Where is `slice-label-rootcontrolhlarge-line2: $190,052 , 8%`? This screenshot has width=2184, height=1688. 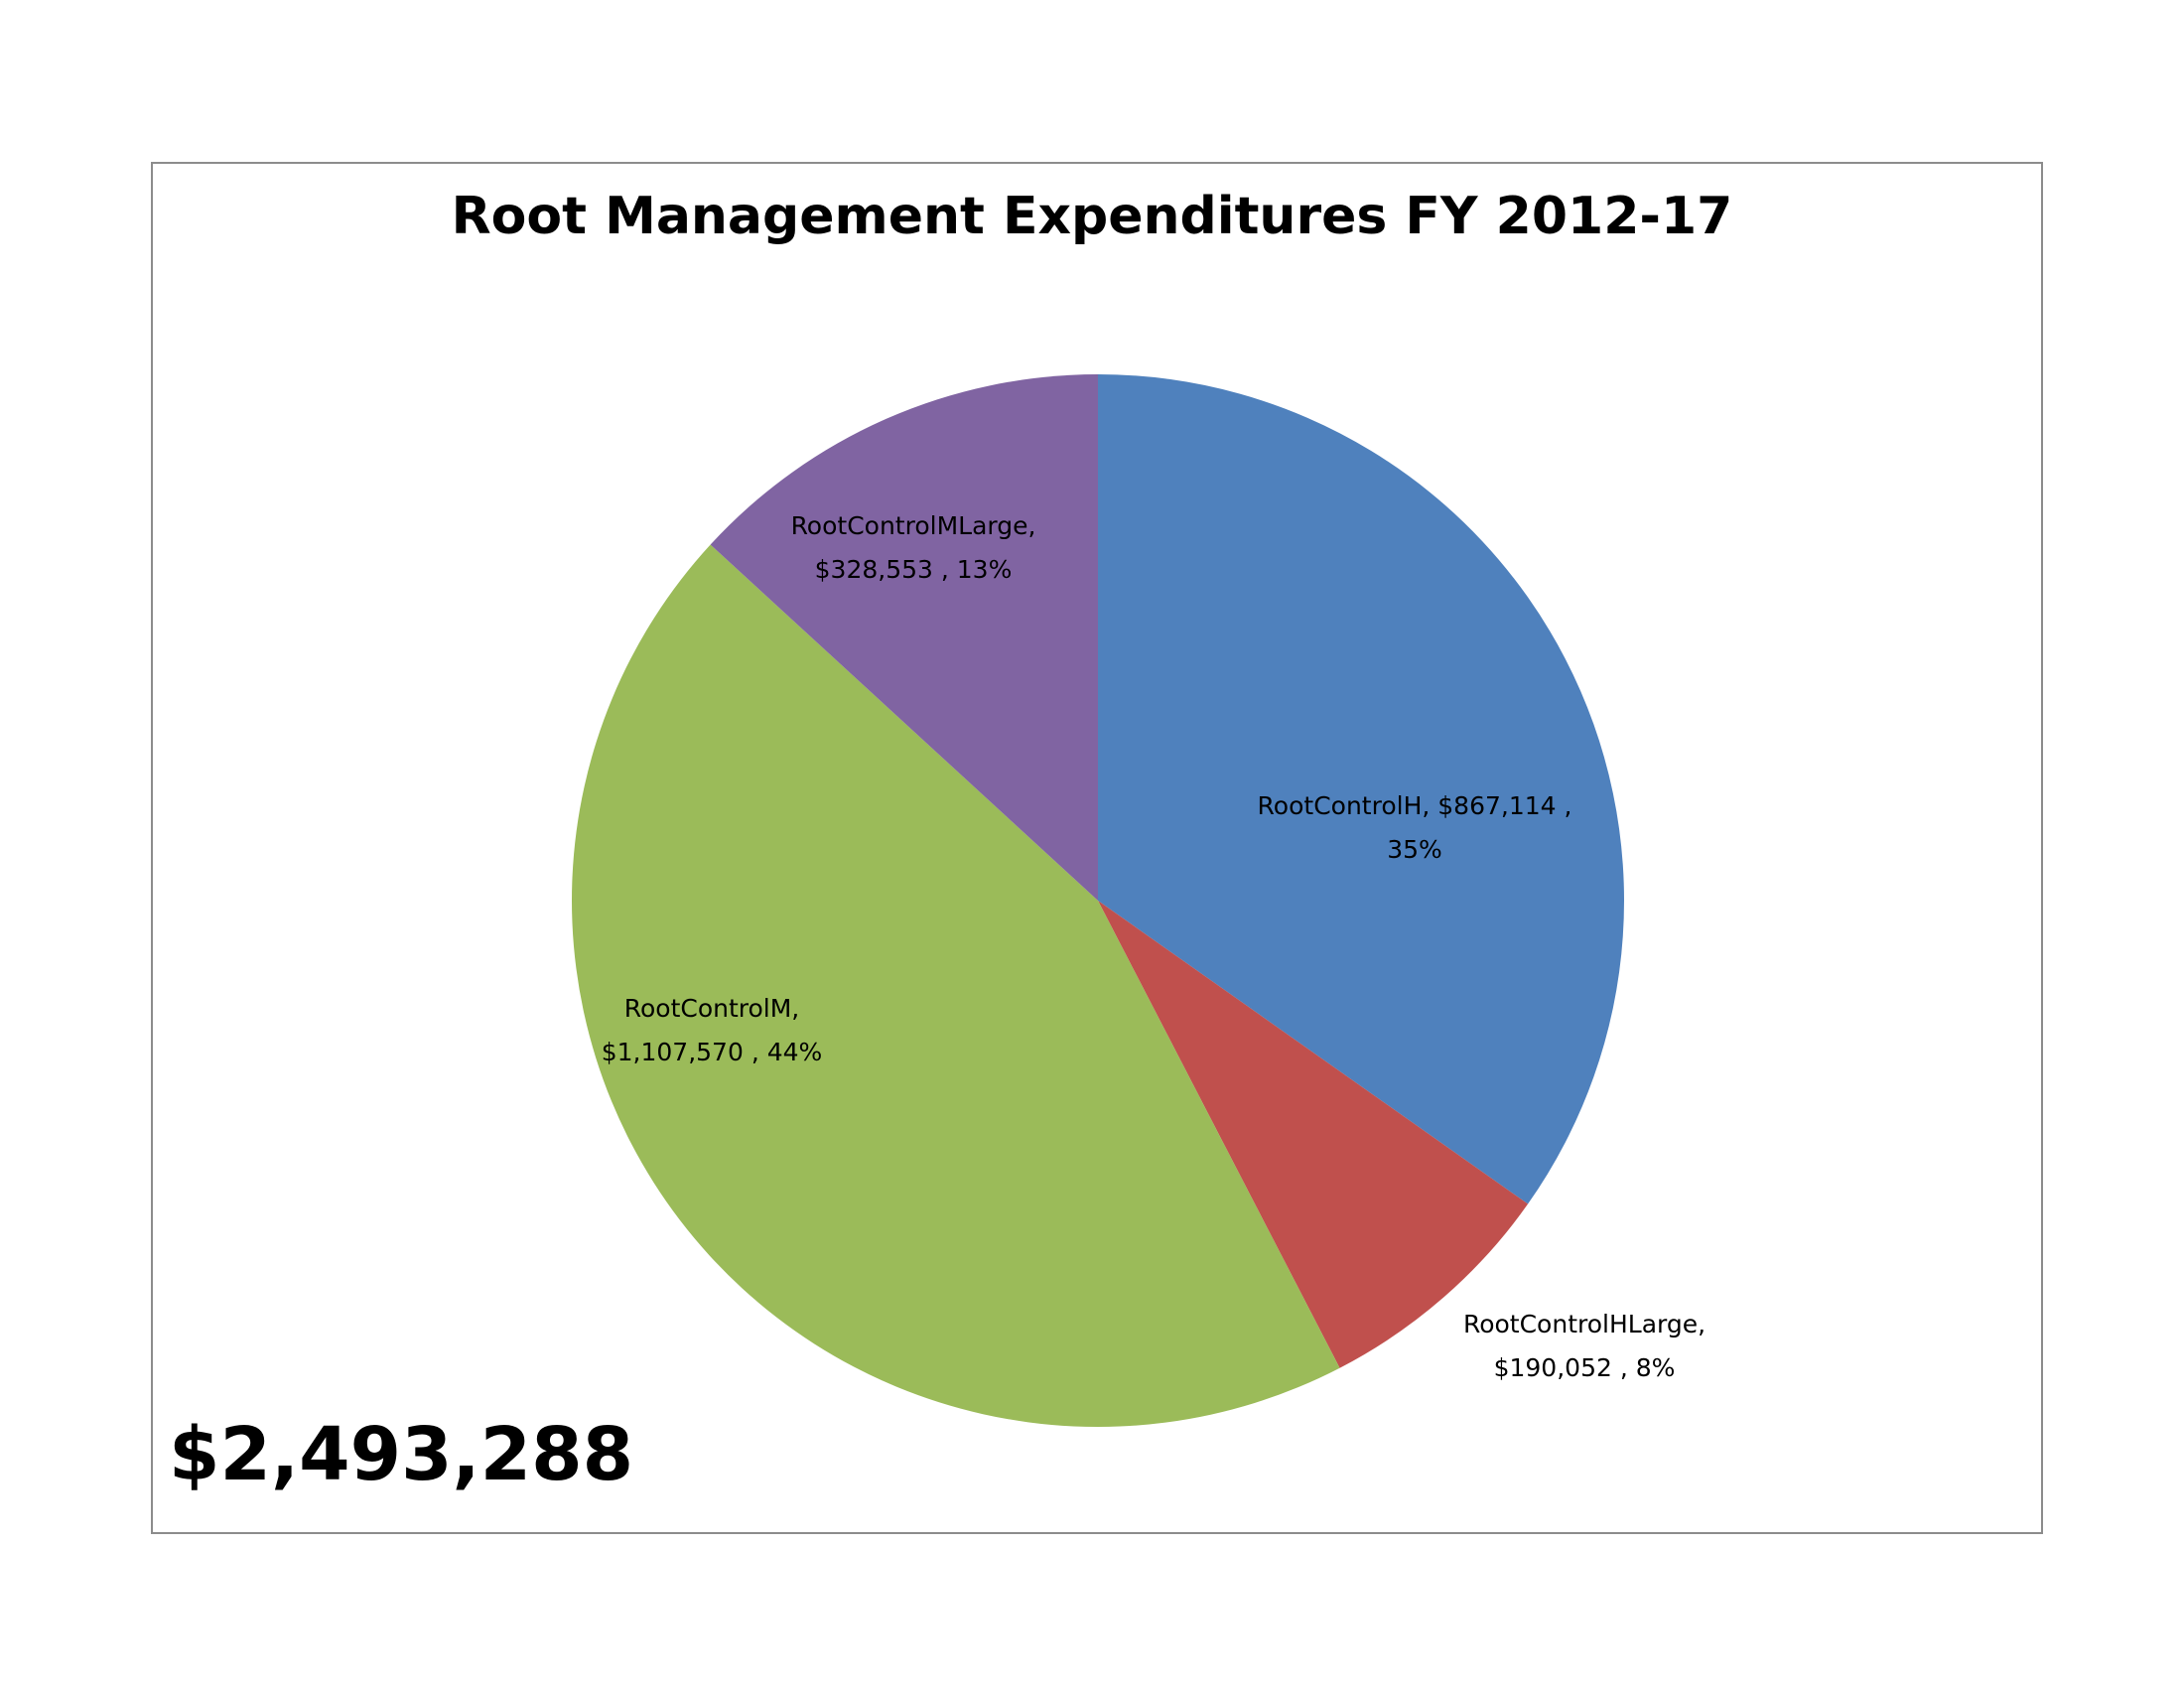 slice-label-rootcontrolhlarge-line2: $190,052 , 8% is located at coordinates (1584, 1367).